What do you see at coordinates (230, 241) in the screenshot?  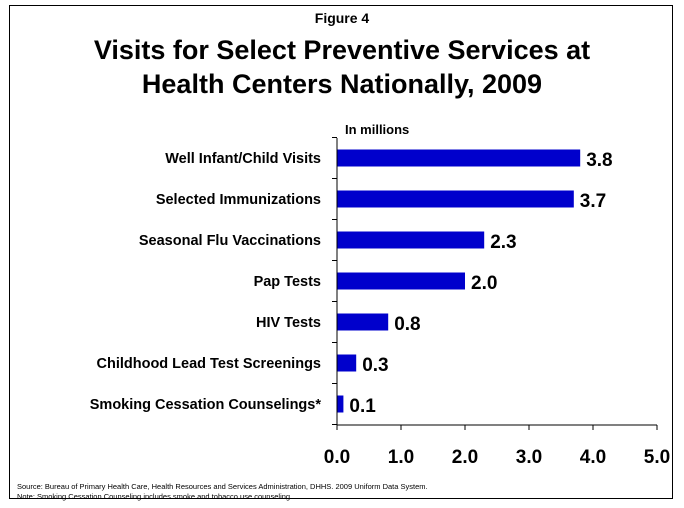 I see `category-label: Seasonal Flu Vaccinations` at bounding box center [230, 241].